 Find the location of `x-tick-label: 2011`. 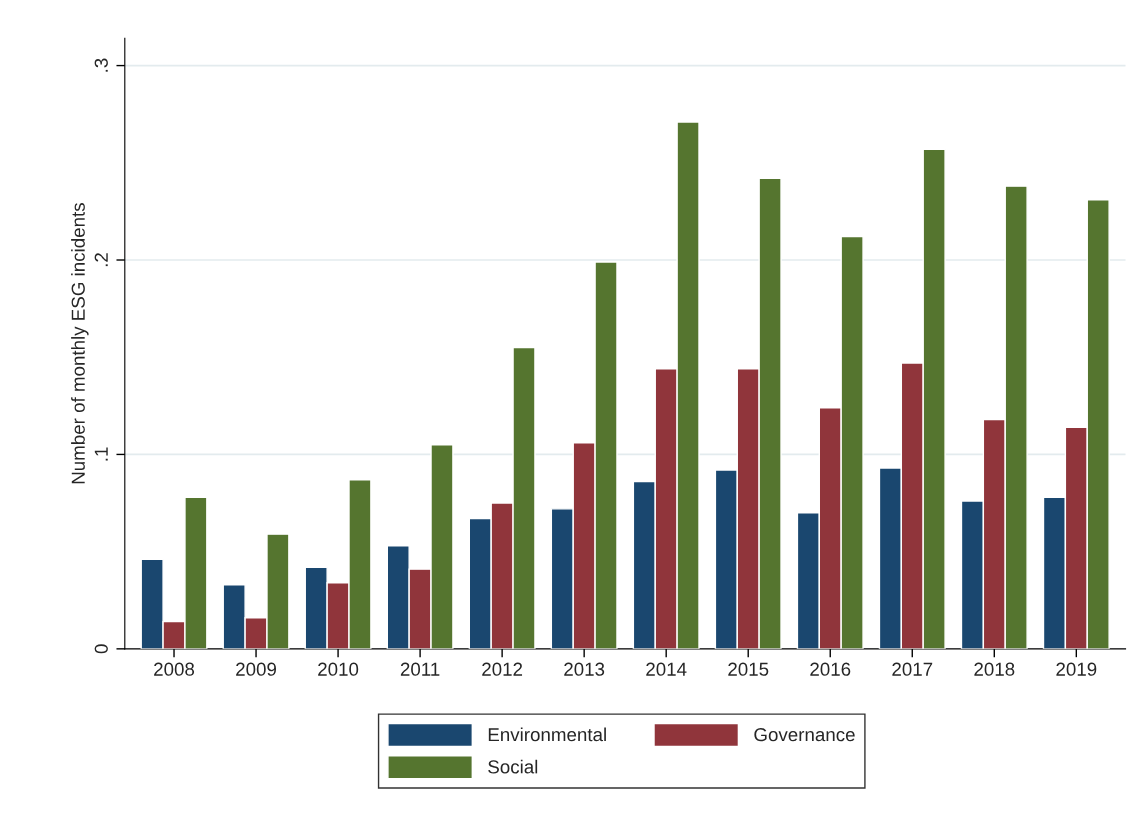

x-tick-label: 2011 is located at coordinates (420, 669).